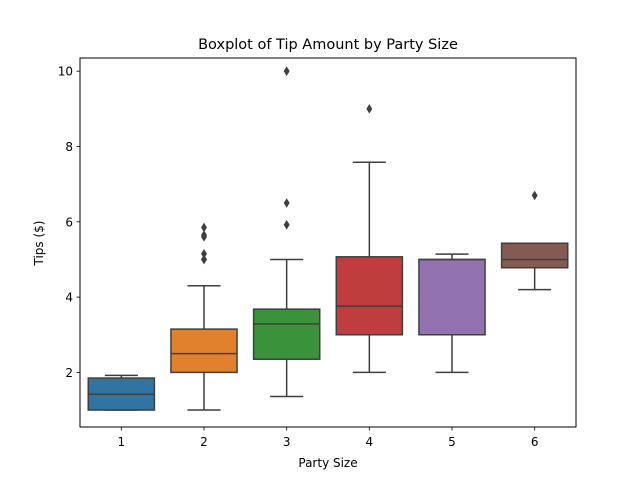 The height and width of the screenshot is (480, 640). What do you see at coordinates (452, 442) in the screenshot?
I see `x-tick-label: 5` at bounding box center [452, 442].